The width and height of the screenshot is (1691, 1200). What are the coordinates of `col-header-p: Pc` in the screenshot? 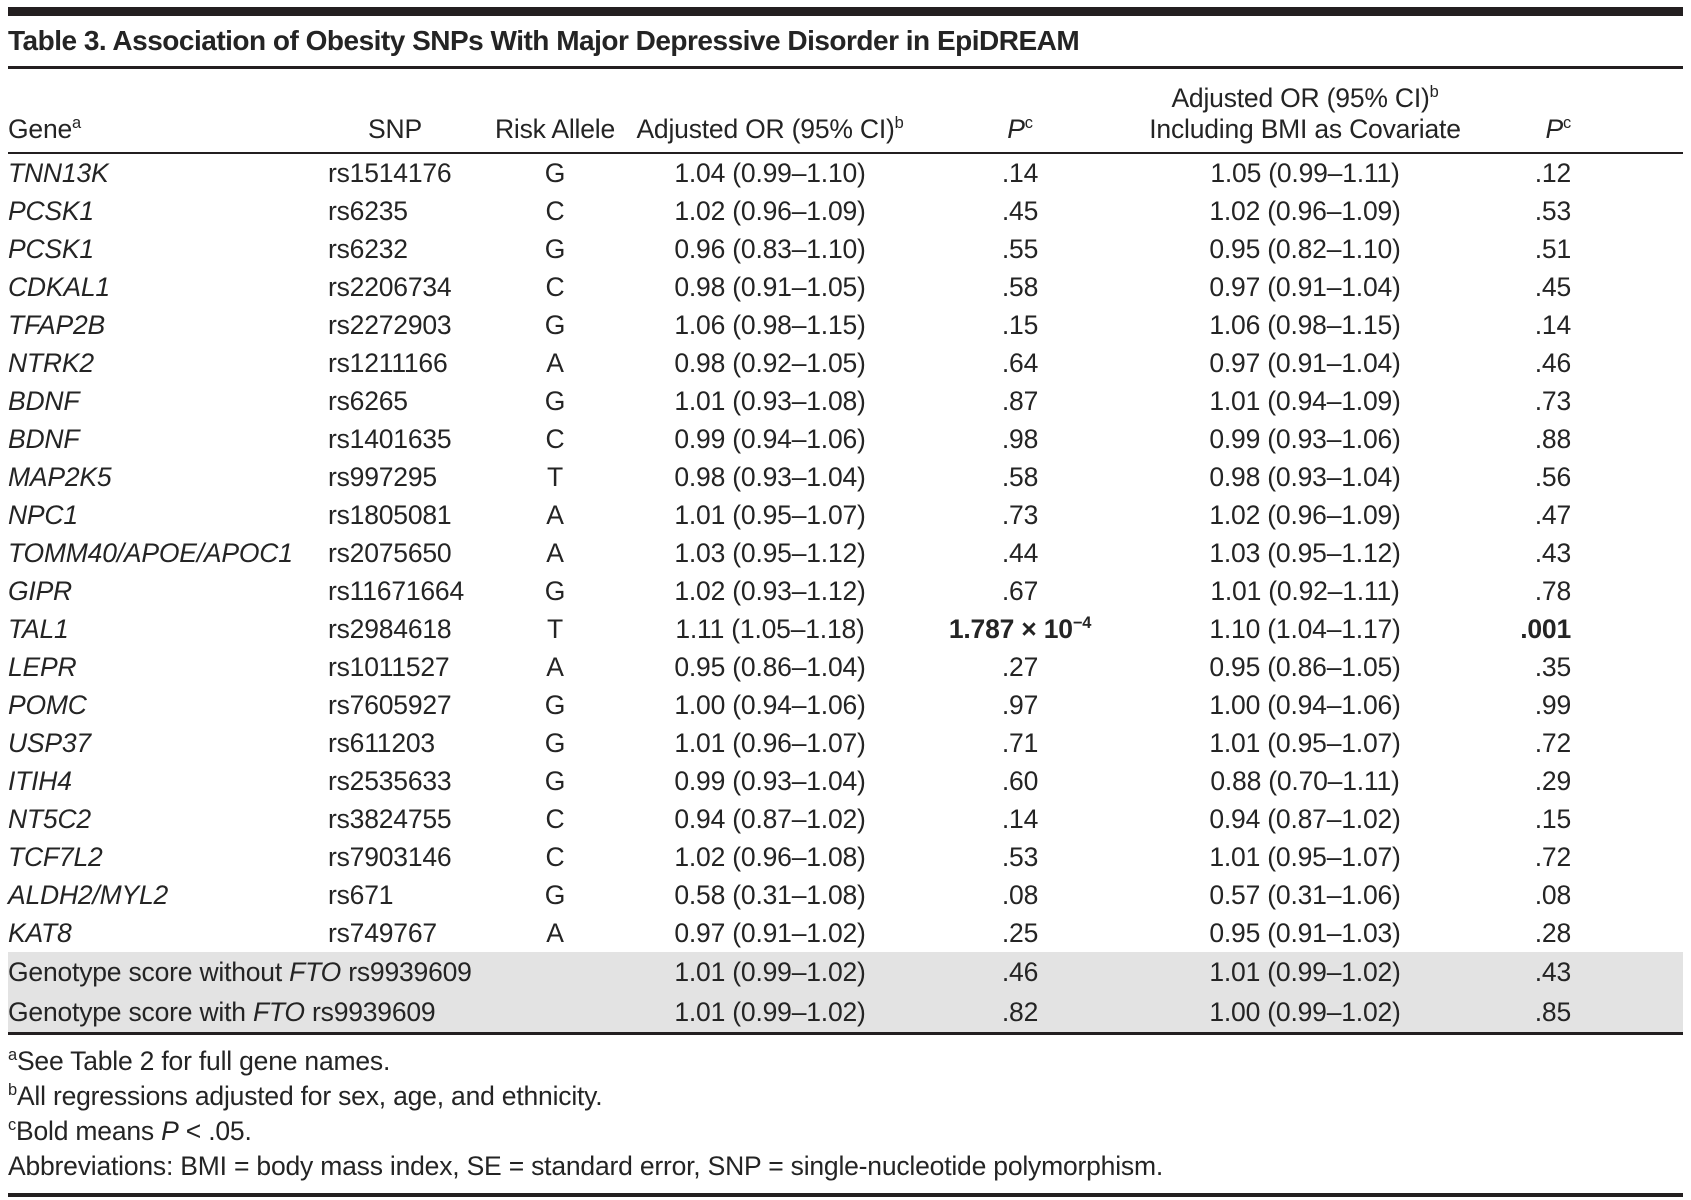 It's located at (1020, 111).